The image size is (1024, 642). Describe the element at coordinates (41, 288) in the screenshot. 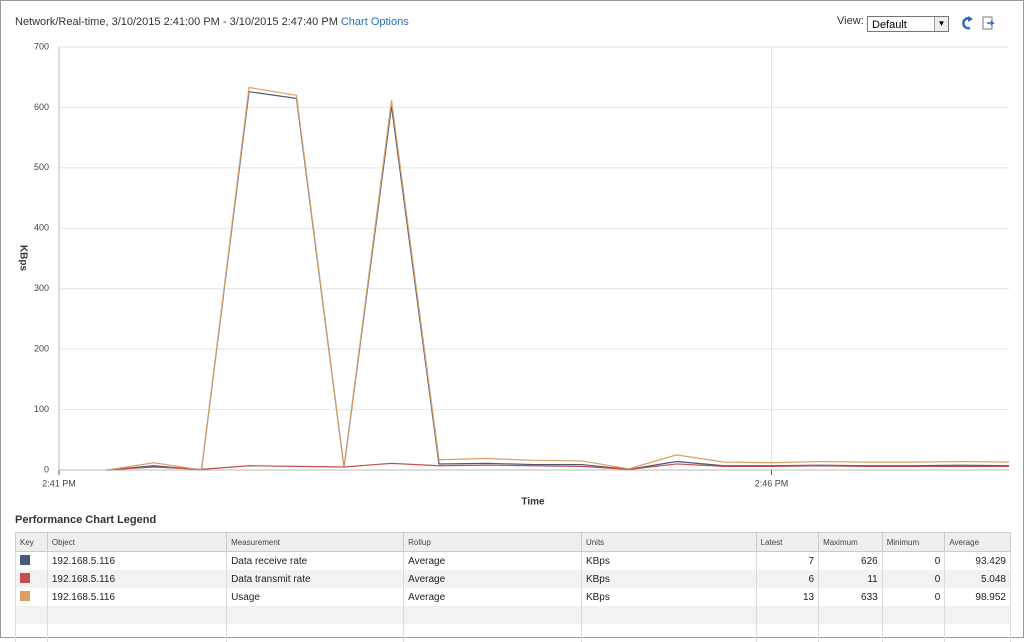

I see `y-tick-label: 300` at that location.